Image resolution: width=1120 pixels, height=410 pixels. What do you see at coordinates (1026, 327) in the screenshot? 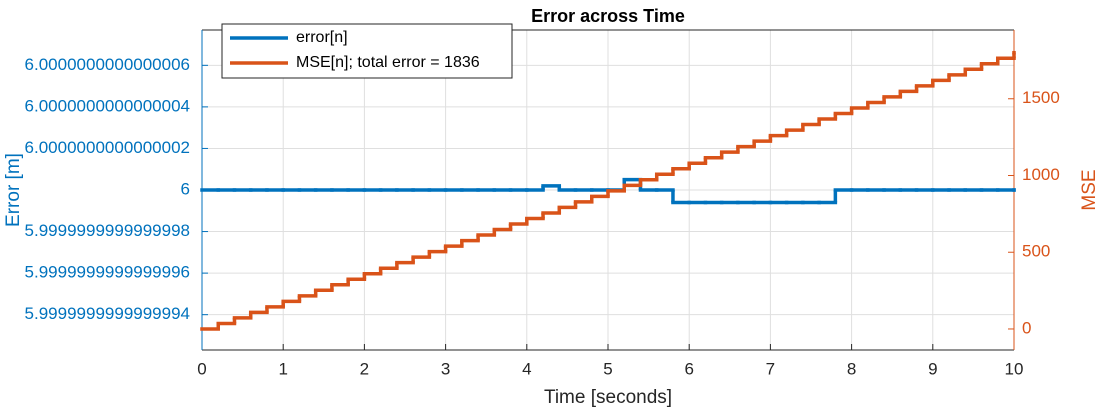
I see `y2-tick-label: 0` at bounding box center [1026, 327].